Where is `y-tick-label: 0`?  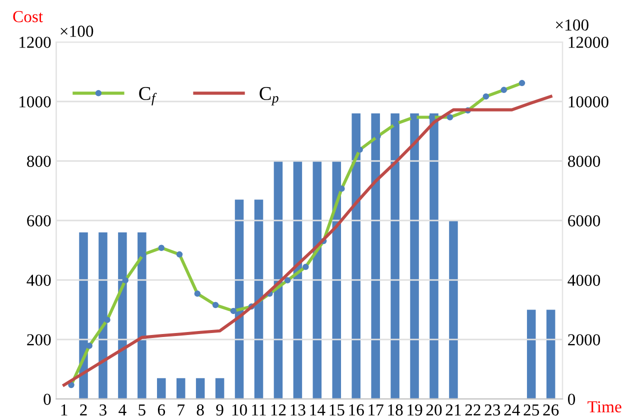
y-tick-label: 0 is located at coordinates (47, 399).